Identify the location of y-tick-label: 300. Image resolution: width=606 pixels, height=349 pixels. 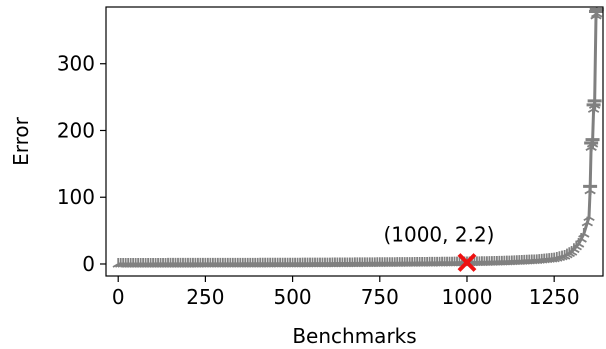
(76, 64).